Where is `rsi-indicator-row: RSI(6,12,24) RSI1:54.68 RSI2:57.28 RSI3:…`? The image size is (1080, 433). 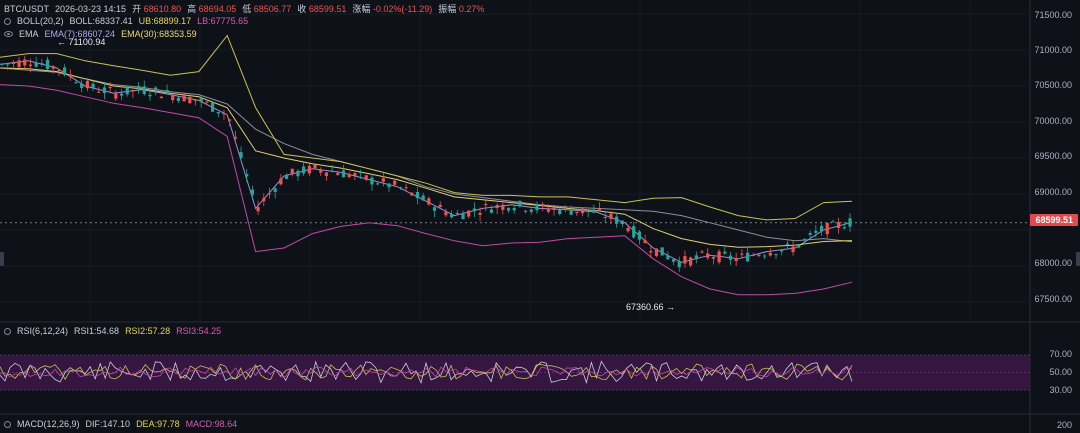 rsi-indicator-row: RSI(6,12,24) RSI1:54.68 RSI2:57.28 RSI3:… is located at coordinates (112, 331).